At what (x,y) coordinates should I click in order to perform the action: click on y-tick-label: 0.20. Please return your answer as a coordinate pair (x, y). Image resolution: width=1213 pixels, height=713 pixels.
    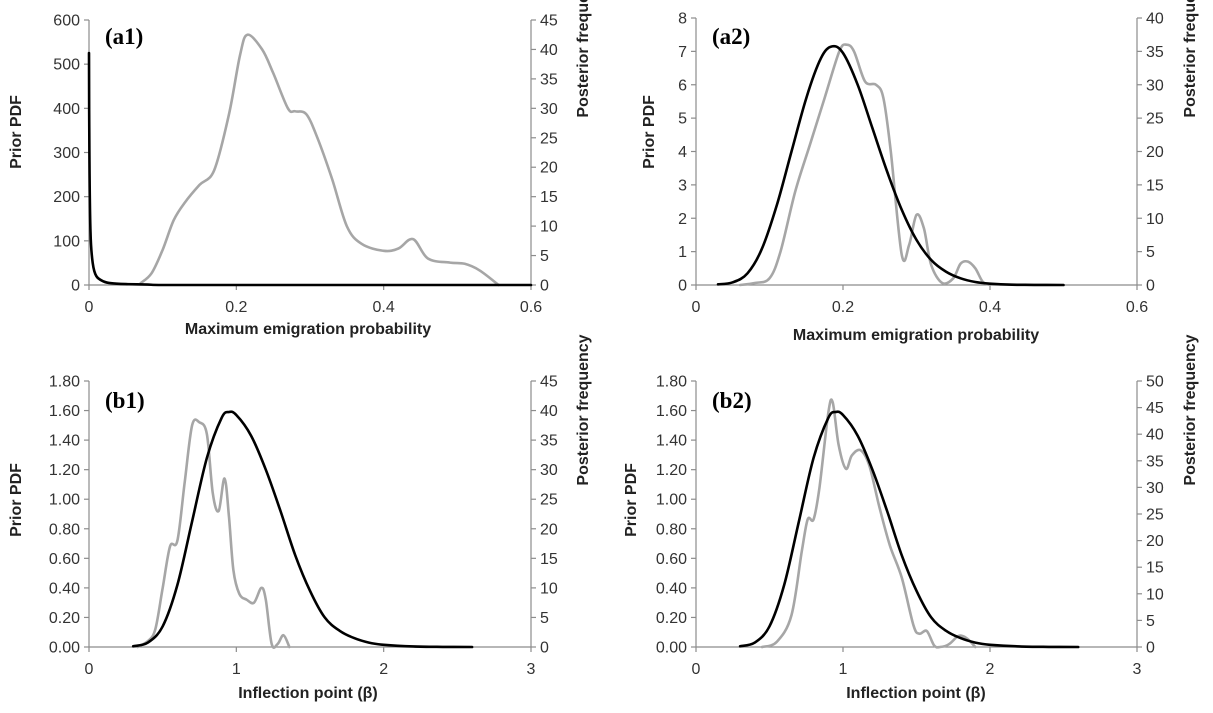
    Looking at the image, I should click on (671, 618).